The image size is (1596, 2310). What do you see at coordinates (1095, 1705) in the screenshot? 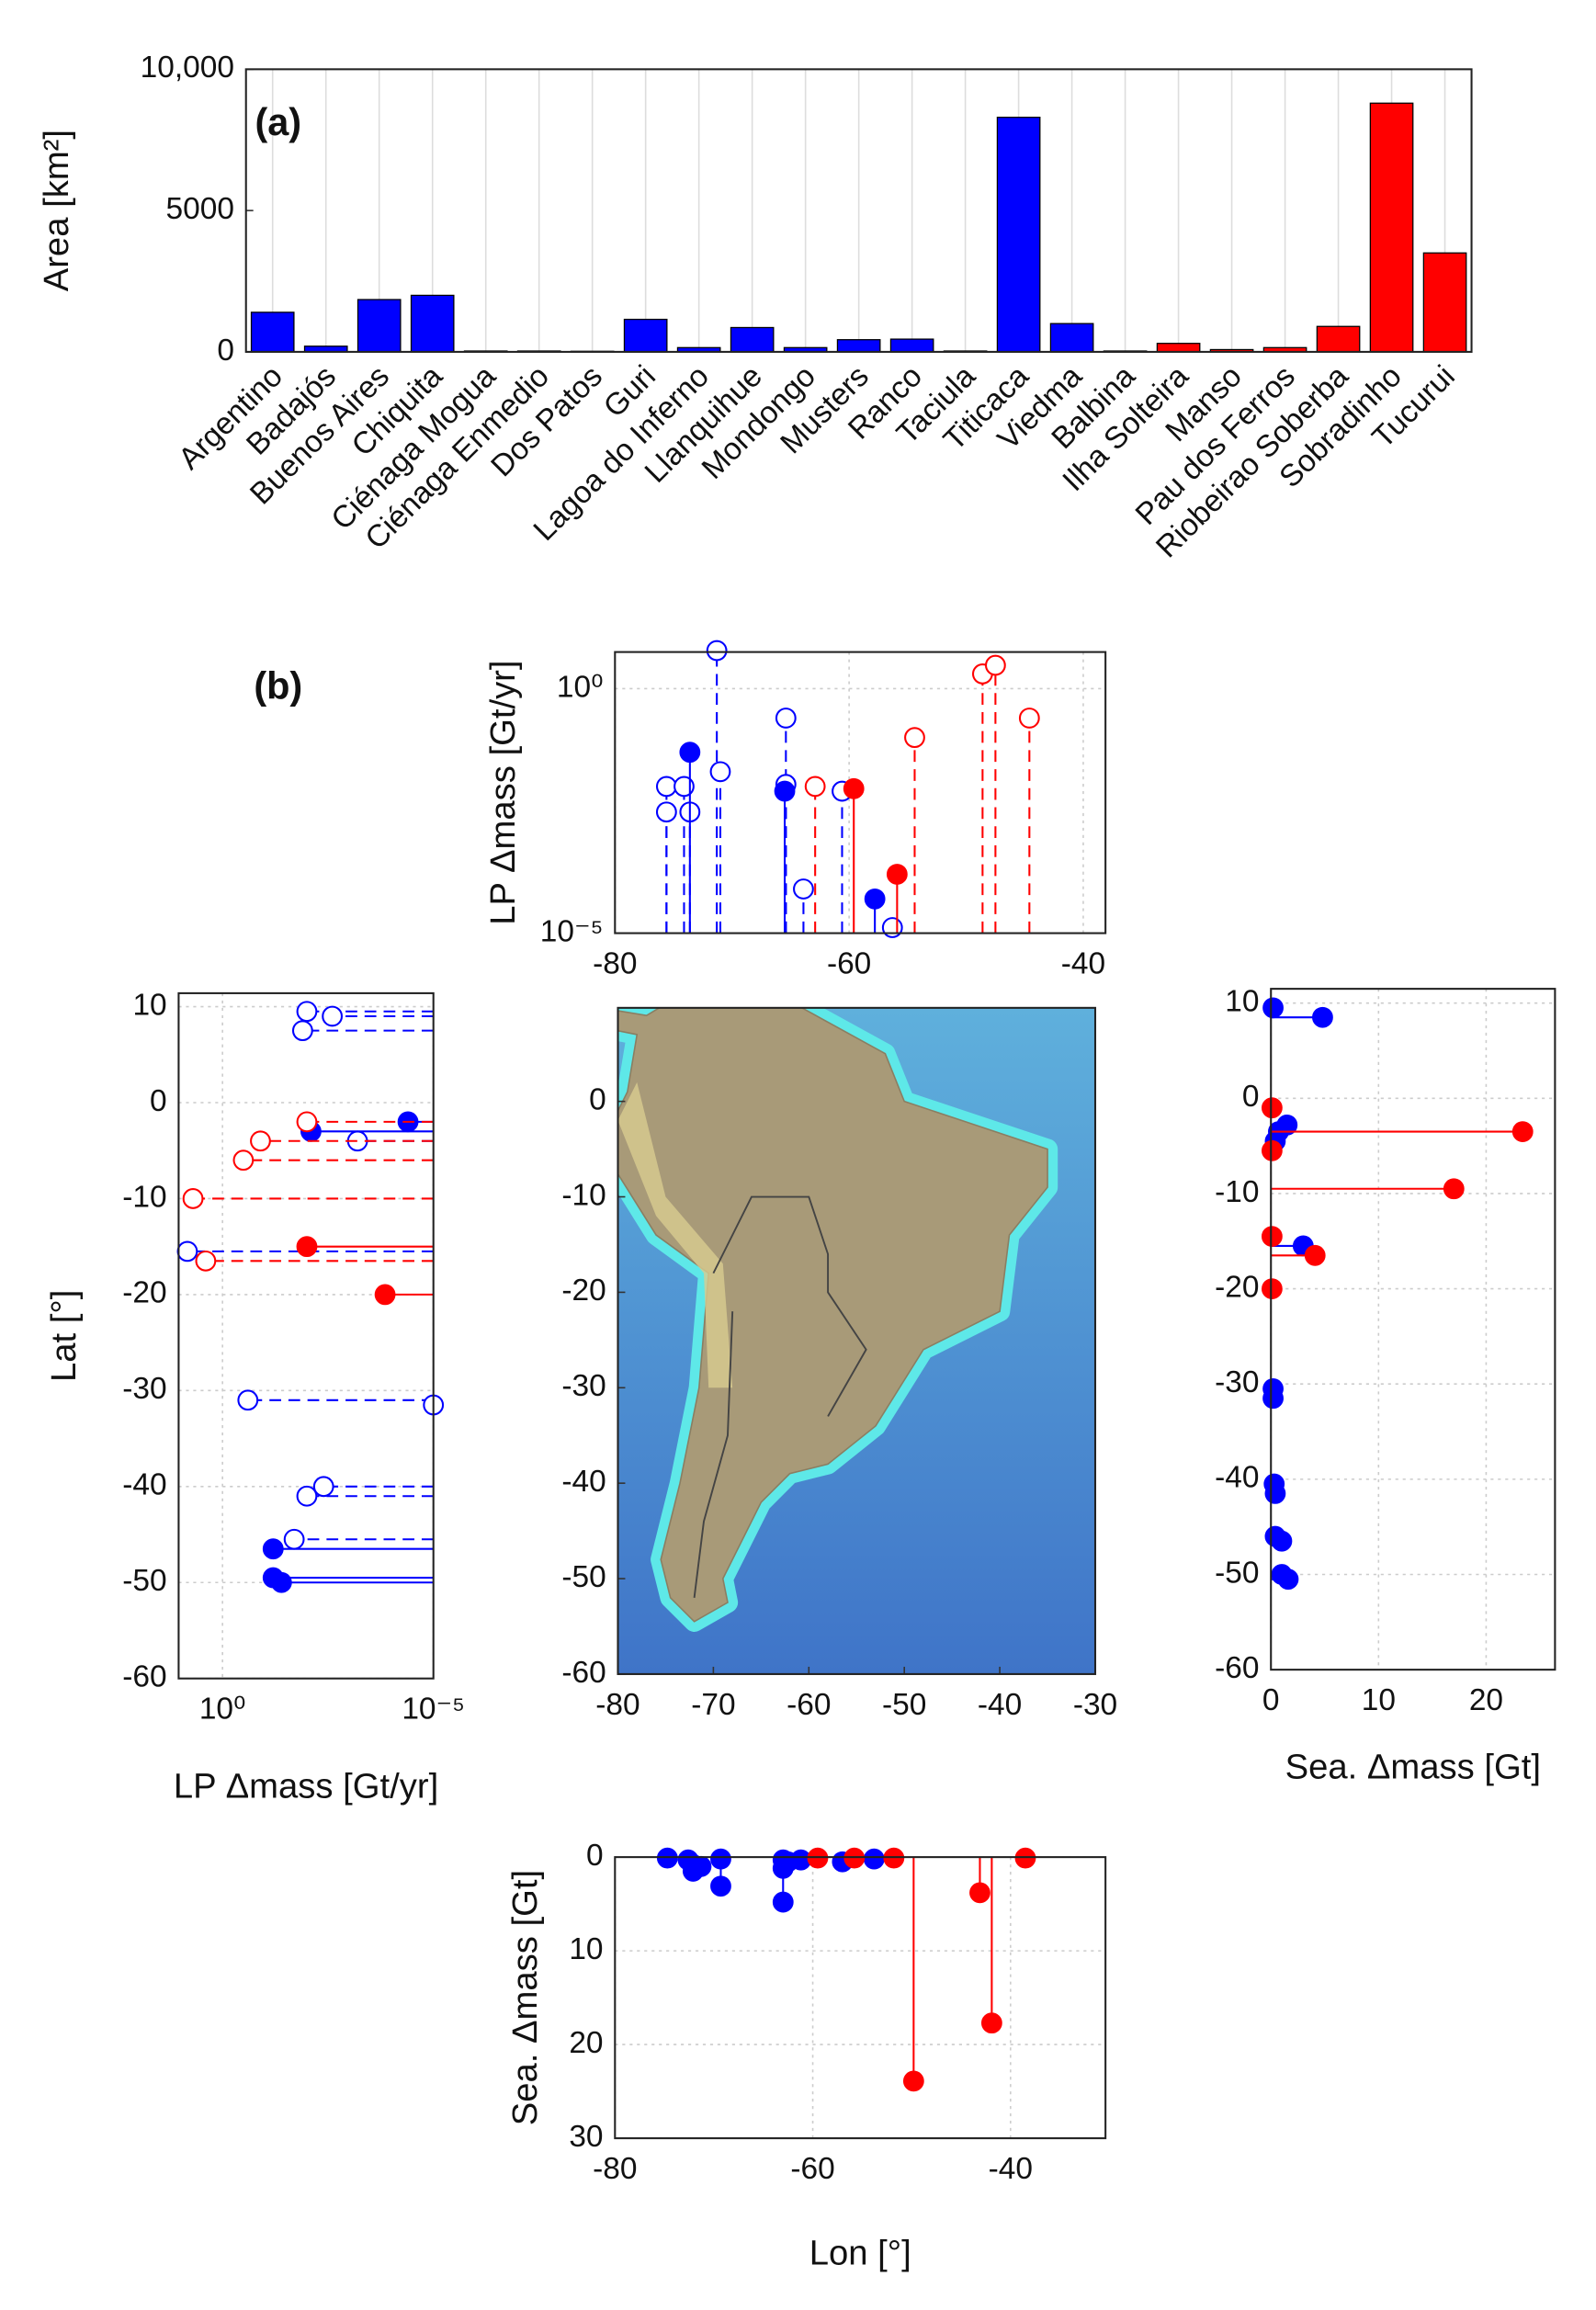
I see `x-tick-label: -30` at bounding box center [1095, 1705].